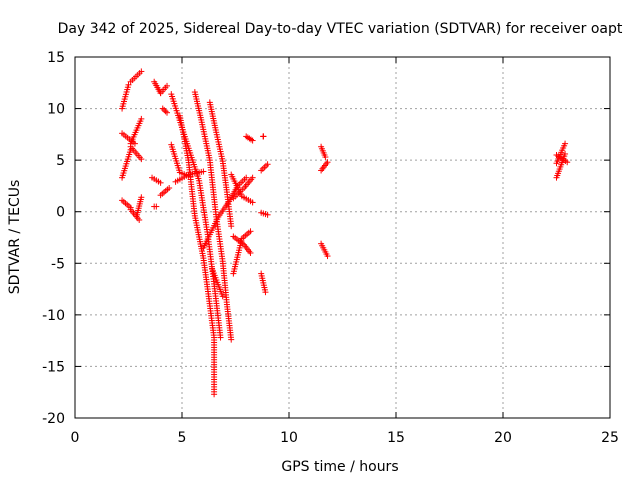 Image resolution: width=640 pixels, height=480 pixels. Describe the element at coordinates (53, 316) in the screenshot. I see `y-tick-label: -10` at that location.